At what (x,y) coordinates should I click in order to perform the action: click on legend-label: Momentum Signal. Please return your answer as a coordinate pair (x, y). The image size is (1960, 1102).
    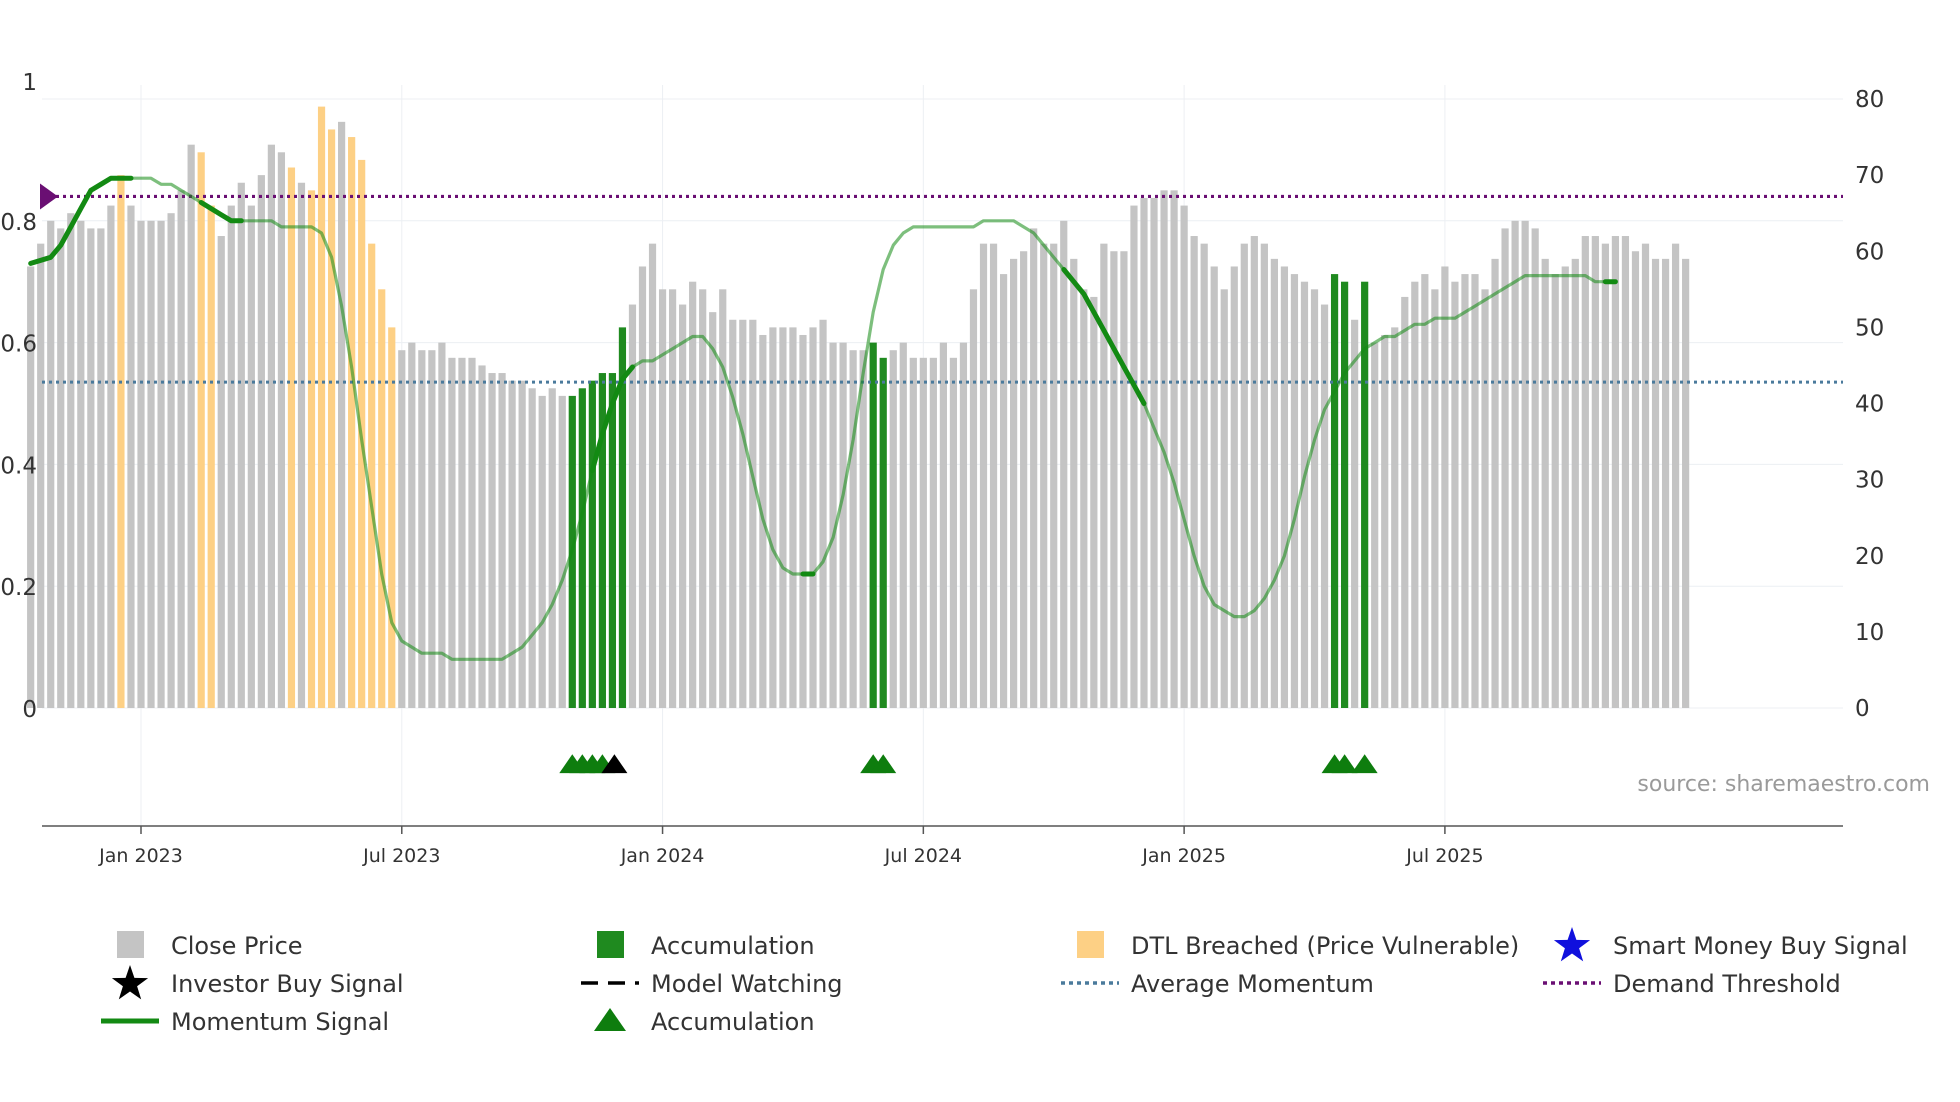
    Looking at the image, I should click on (280, 1022).